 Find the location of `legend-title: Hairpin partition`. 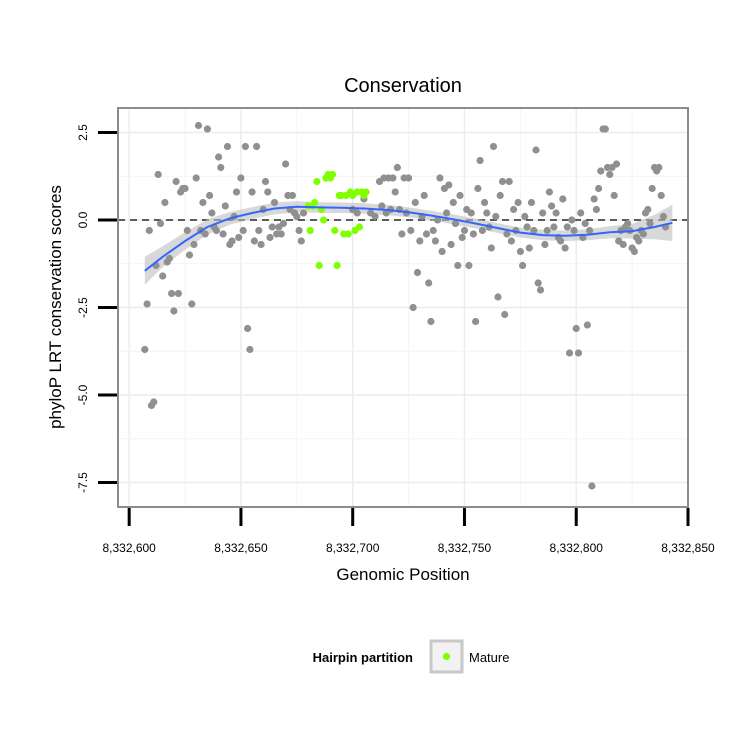

legend-title: Hairpin partition is located at coordinates (363, 657).